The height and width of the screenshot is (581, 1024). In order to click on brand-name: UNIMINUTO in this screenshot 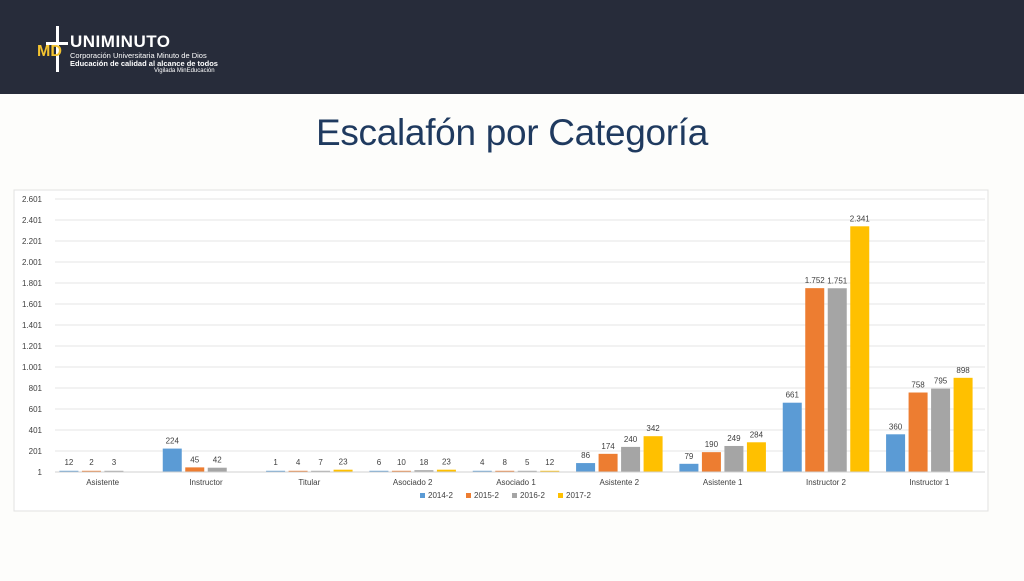, I will do `click(120, 41)`.